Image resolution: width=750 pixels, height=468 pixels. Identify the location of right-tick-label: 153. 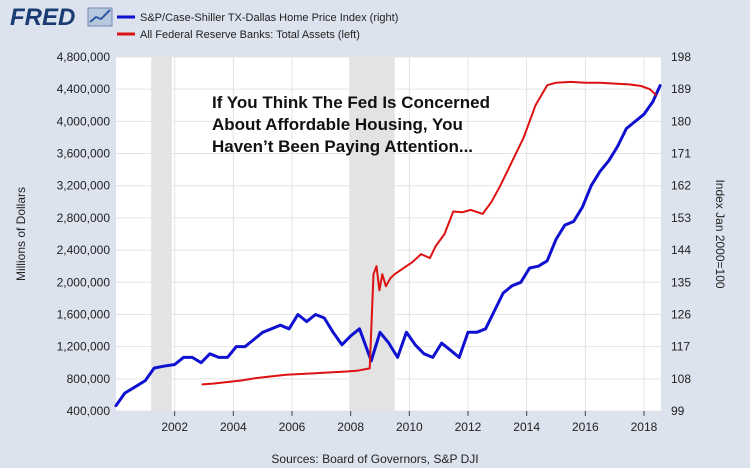
(681, 218).